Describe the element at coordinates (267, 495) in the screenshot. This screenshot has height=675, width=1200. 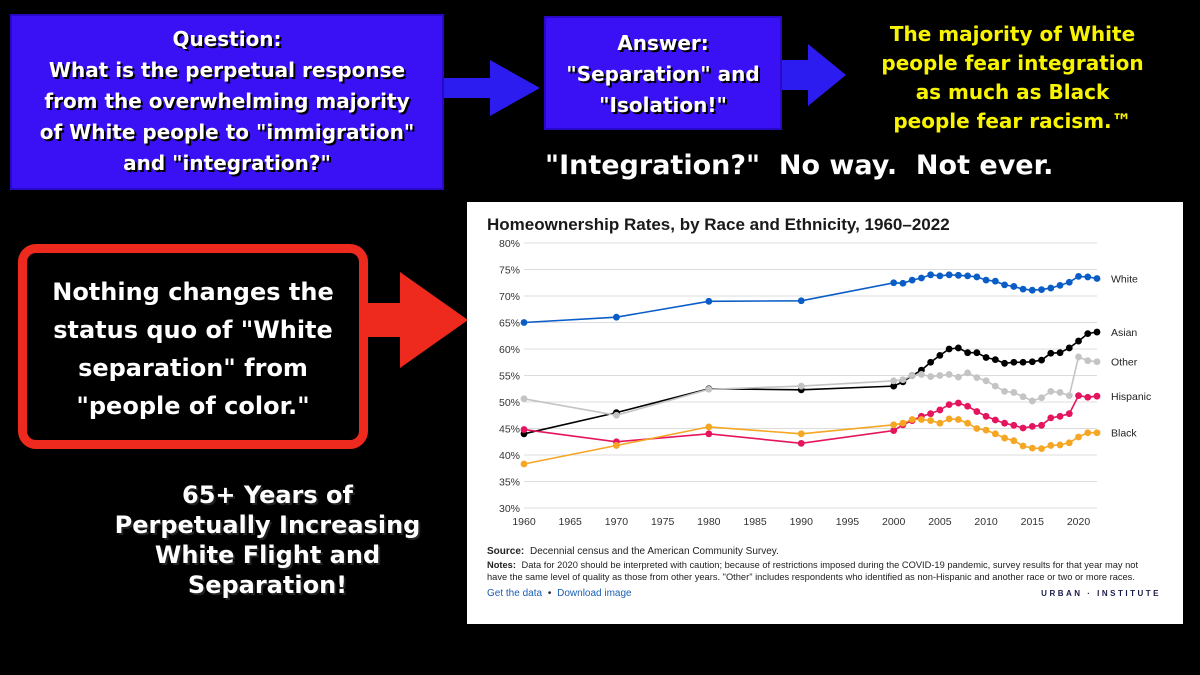
I see `white-flight-line: 65+ Years of` at that location.